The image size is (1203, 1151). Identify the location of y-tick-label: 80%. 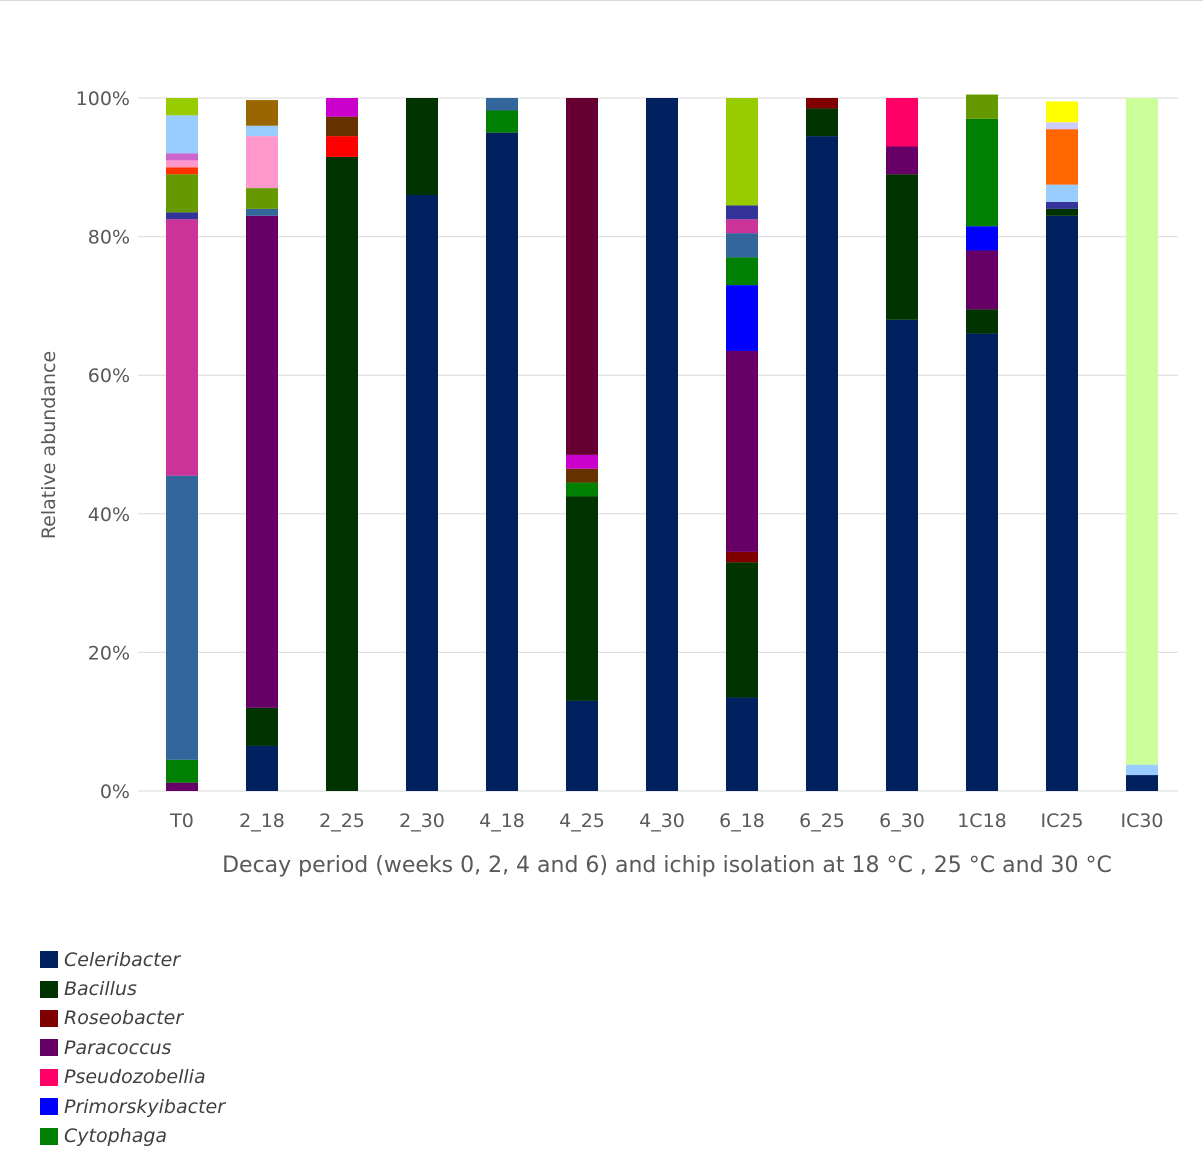
(109, 238).